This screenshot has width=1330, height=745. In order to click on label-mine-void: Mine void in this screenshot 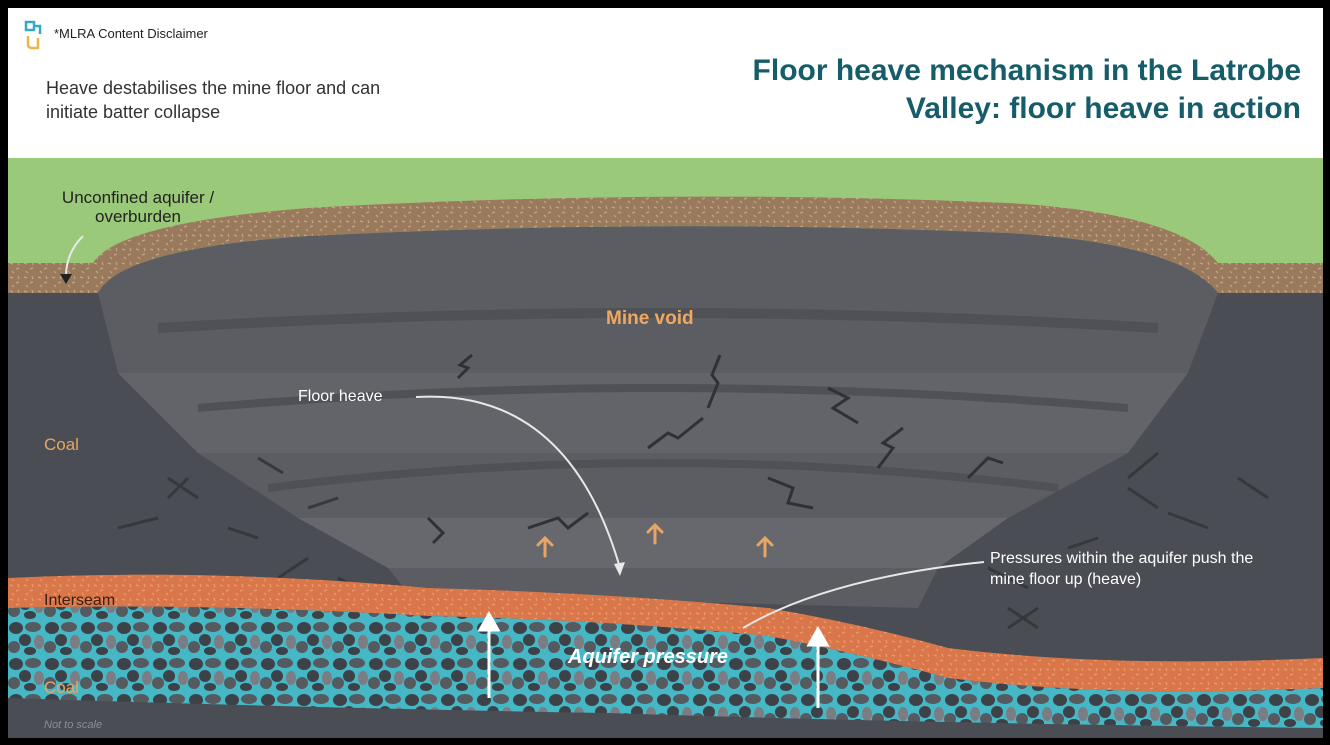, I will do `click(650, 318)`.